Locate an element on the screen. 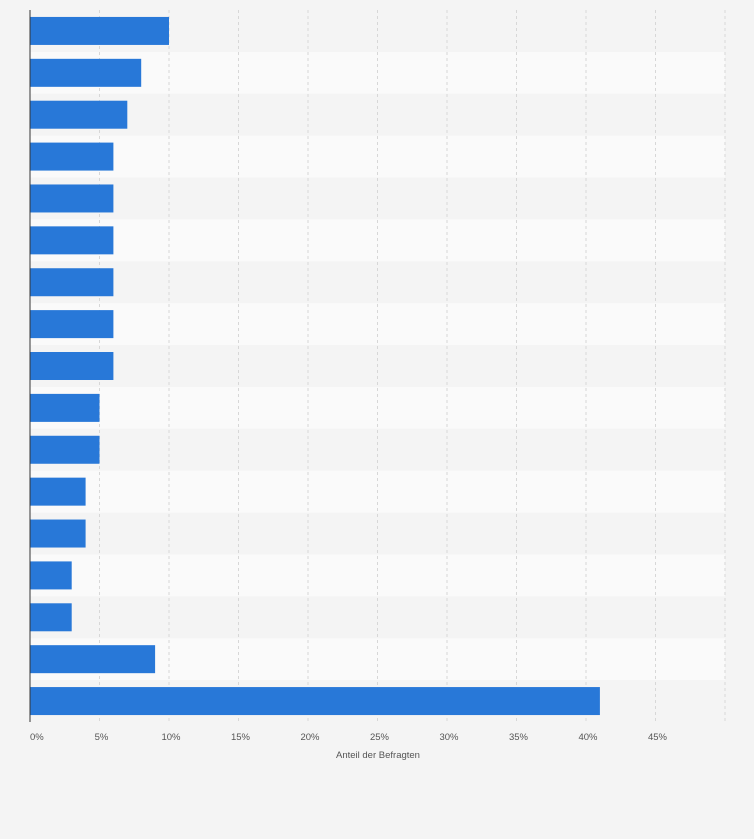  x-tick-label: 30% is located at coordinates (449, 737).